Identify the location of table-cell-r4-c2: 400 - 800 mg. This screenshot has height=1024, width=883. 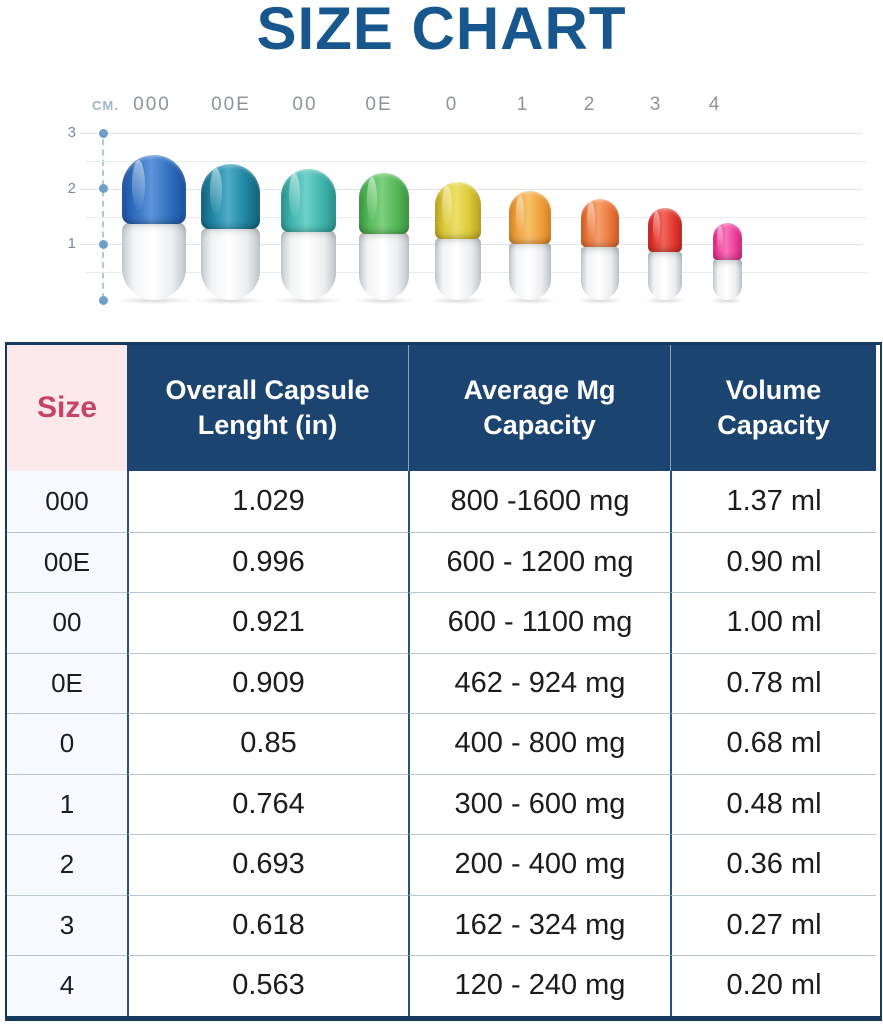
(539, 743).